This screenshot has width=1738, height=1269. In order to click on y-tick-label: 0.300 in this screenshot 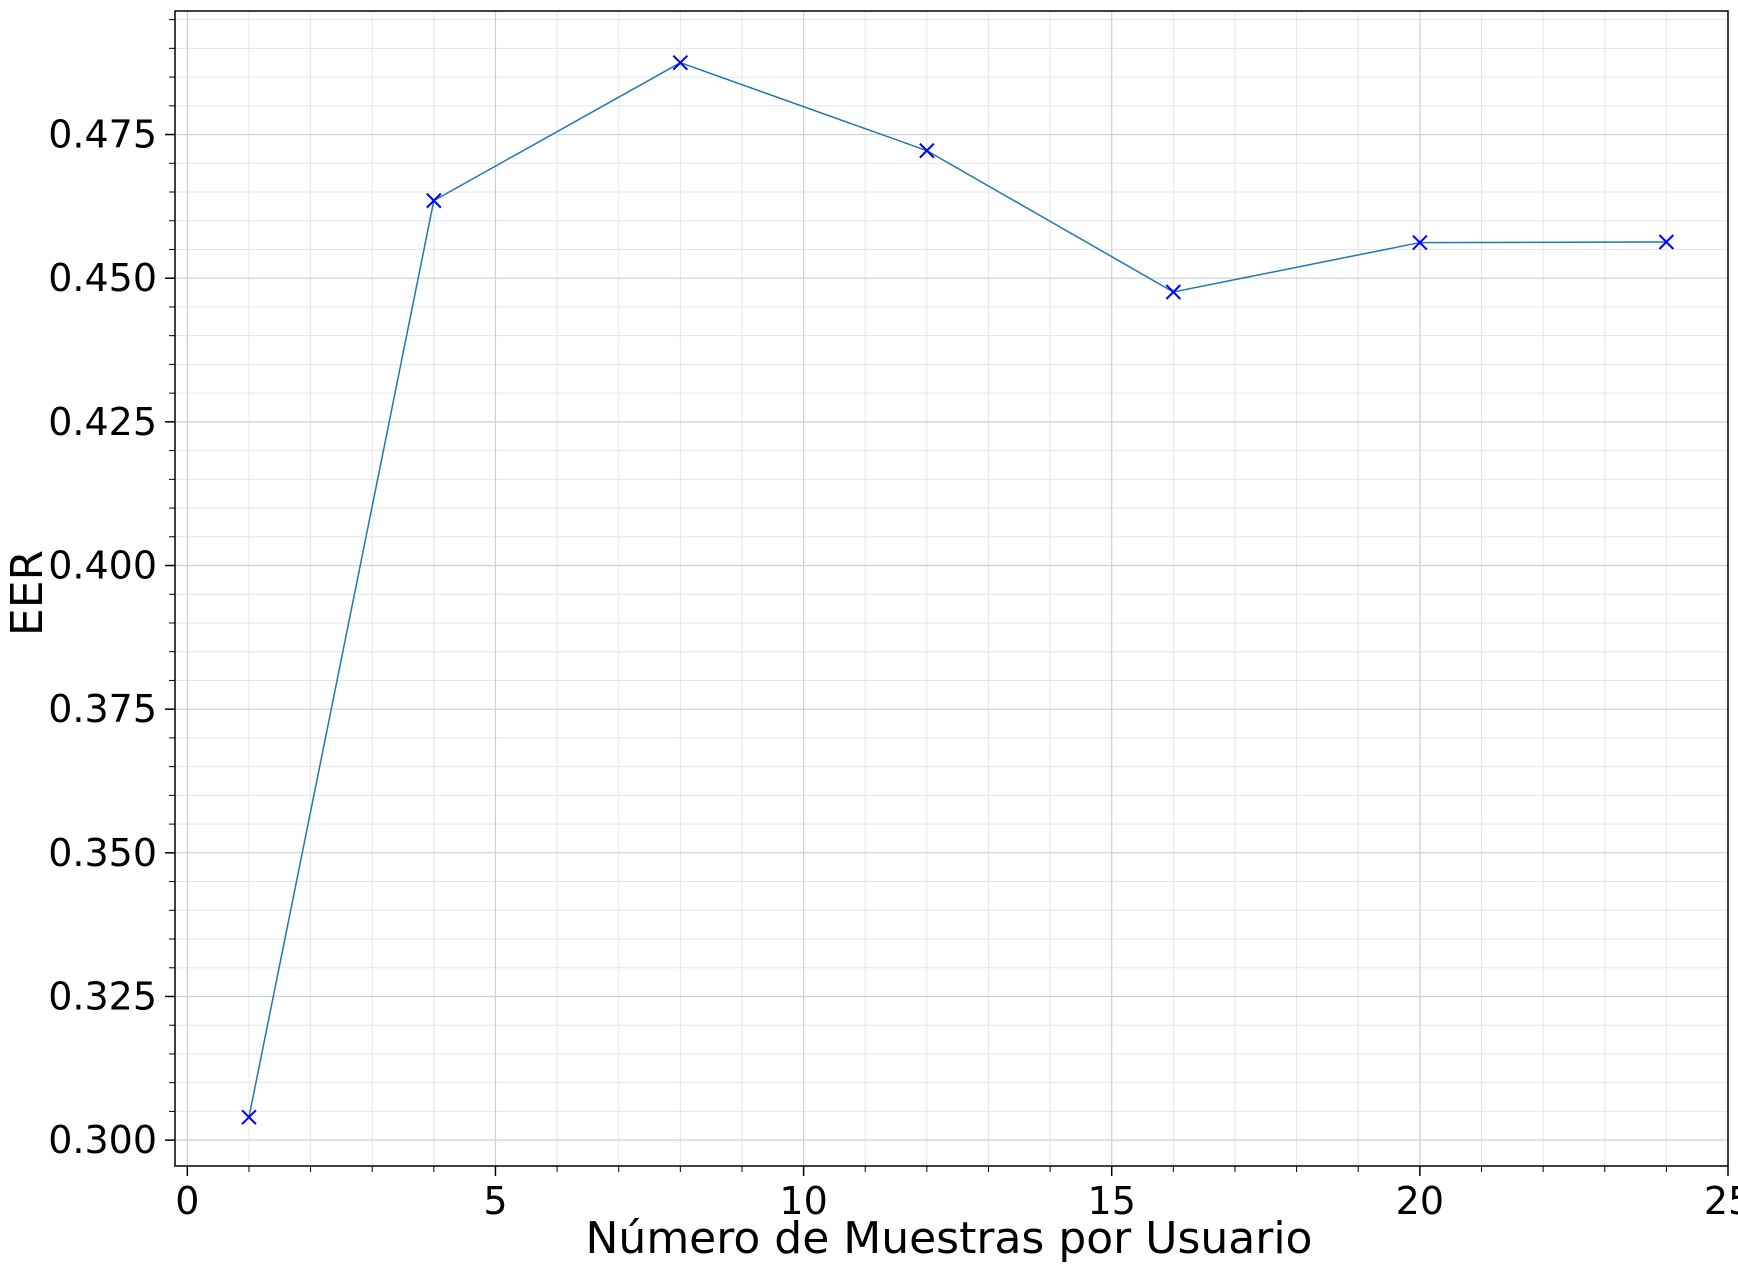, I will do `click(102, 1140)`.